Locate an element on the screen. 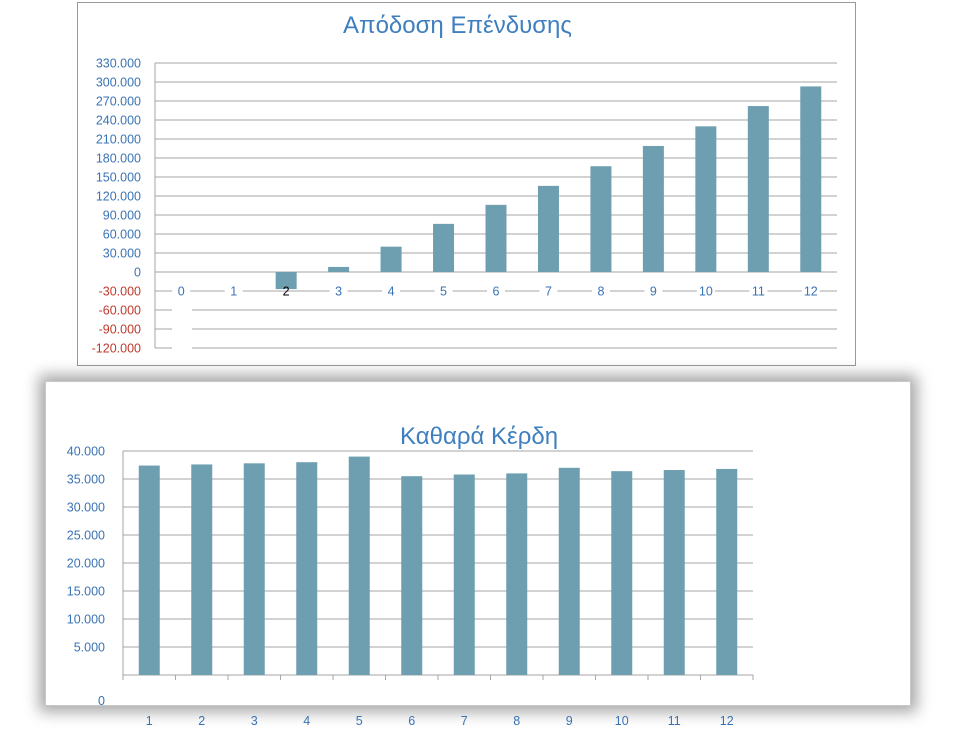 The image size is (960, 755). y-tick-label: -90.000 is located at coordinates (120, 330).